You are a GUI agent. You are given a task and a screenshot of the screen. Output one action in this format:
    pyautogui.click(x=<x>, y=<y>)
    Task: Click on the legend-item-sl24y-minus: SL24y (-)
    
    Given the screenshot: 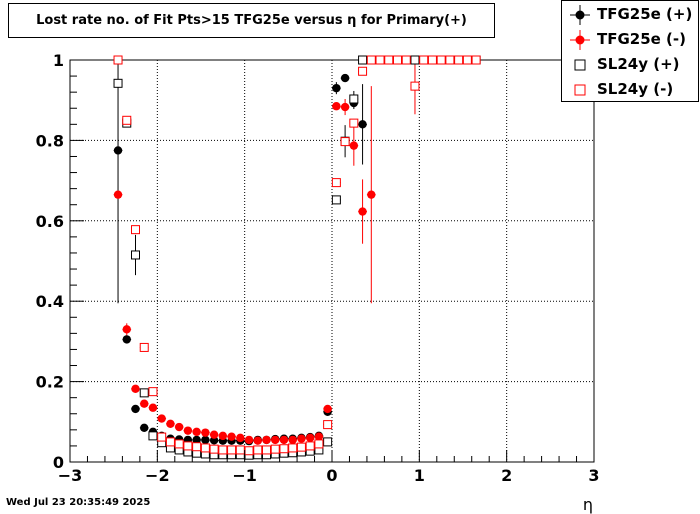 What is the action you would take?
    pyautogui.click(x=630, y=89)
    